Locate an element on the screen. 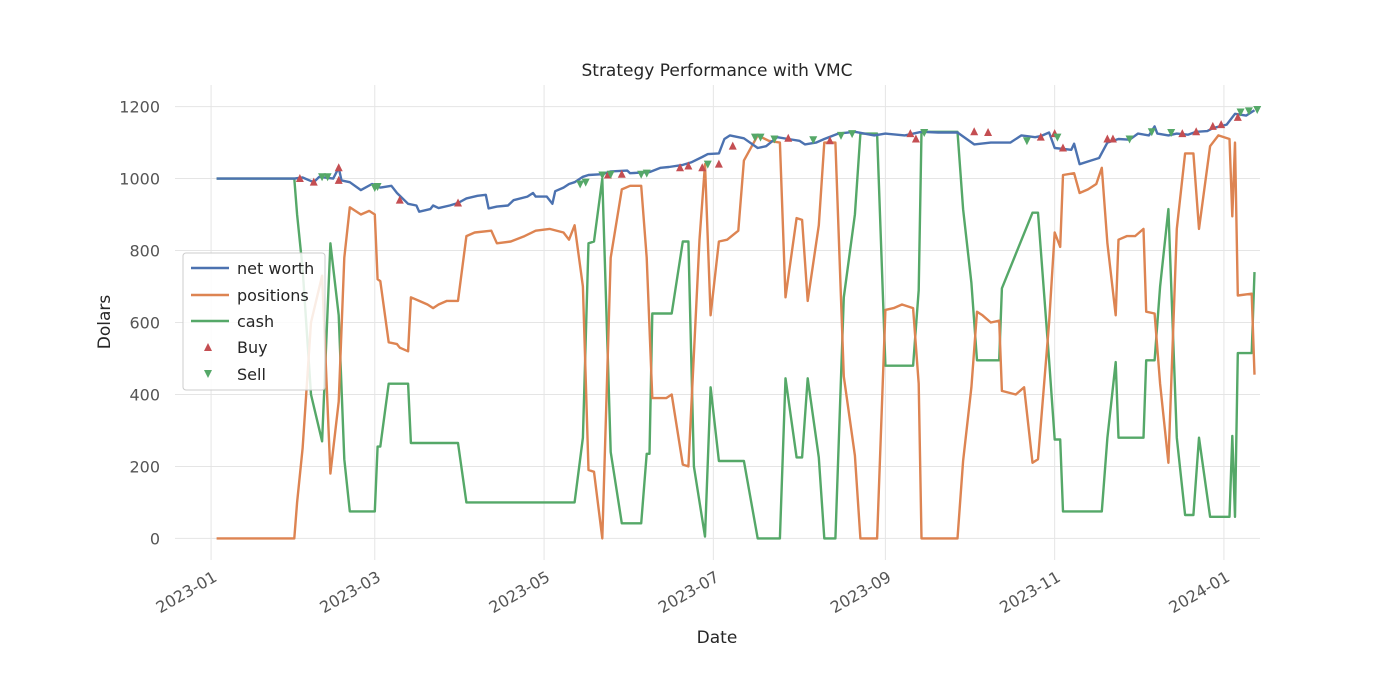 The height and width of the screenshot is (700, 1400). series-line-net-worth is located at coordinates (736, 161).